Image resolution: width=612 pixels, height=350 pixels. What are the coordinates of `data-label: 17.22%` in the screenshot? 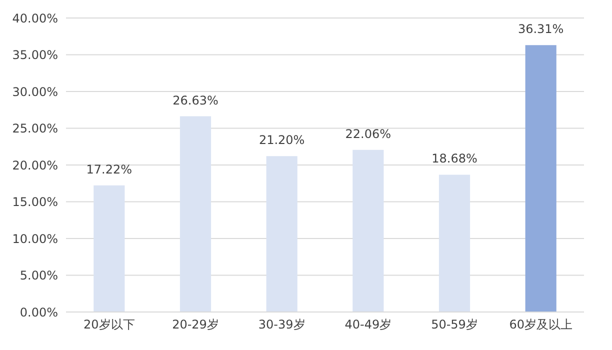 It's located at (109, 169).